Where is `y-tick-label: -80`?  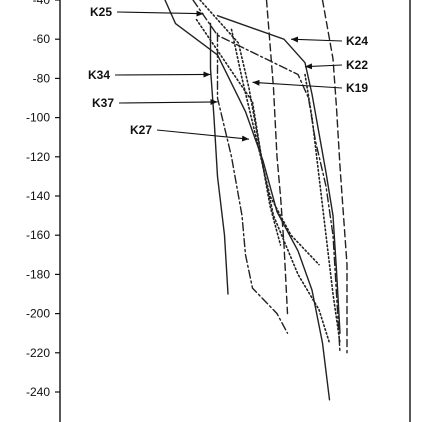
y-tick-label: -80 is located at coordinates (42, 78).